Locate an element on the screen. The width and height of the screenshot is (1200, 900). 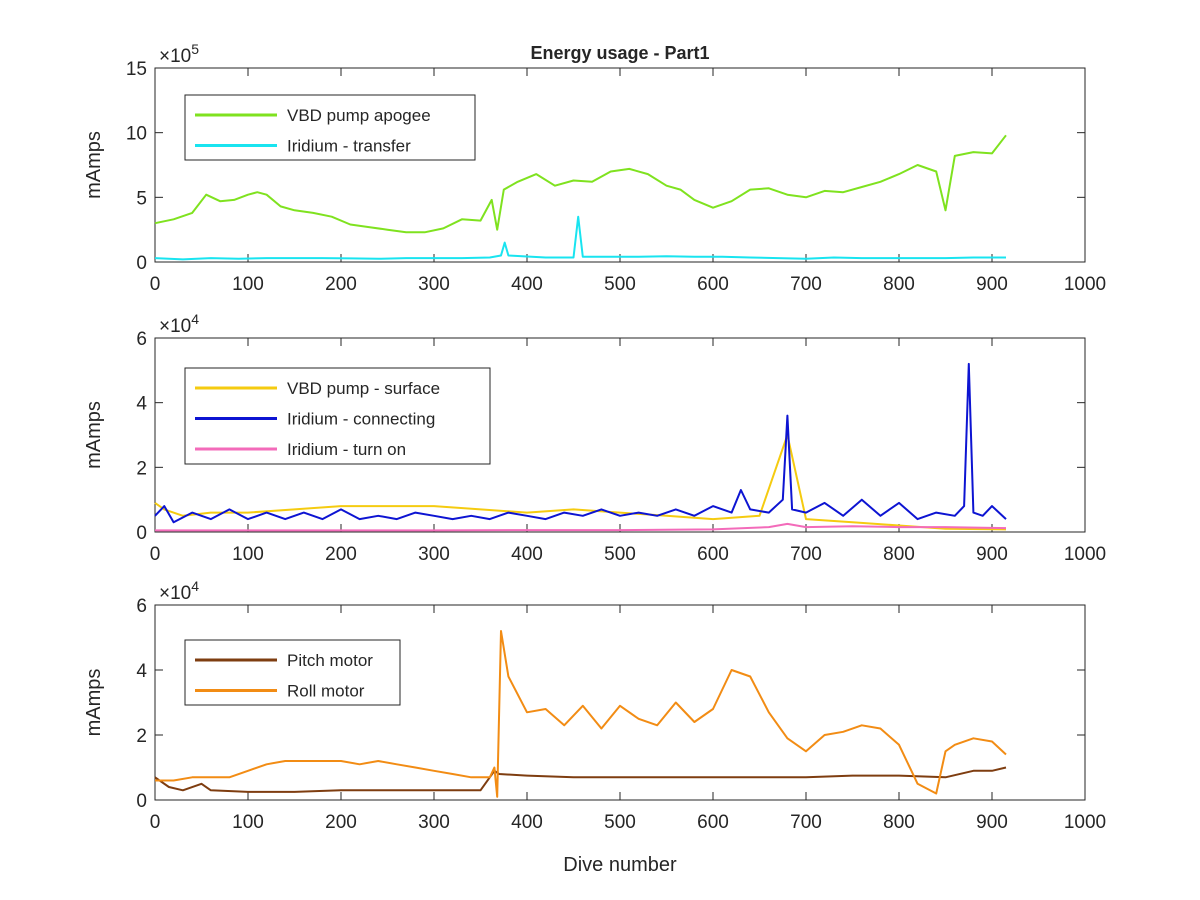
legend: Pitch motor Roll motor is located at coordinates (292, 672).